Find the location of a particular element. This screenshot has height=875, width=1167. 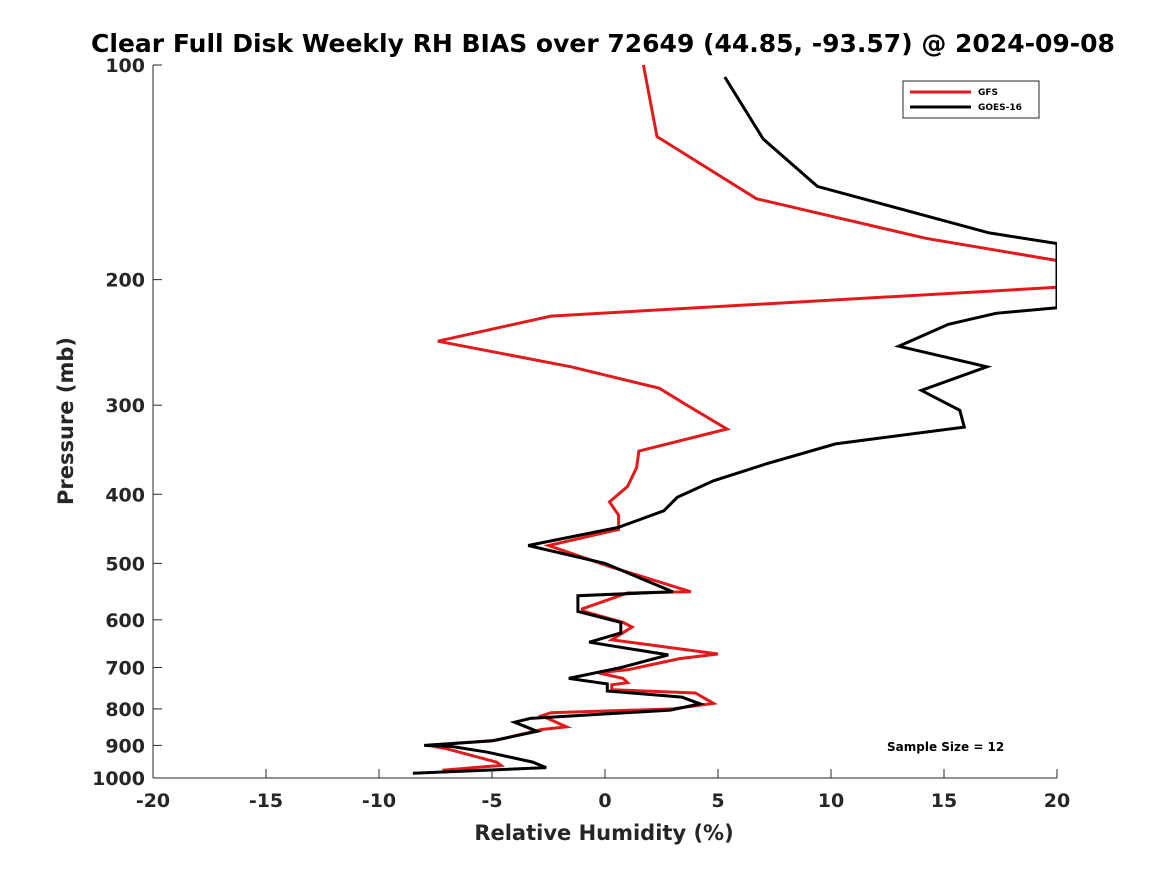

legend: GFS GOES-16 is located at coordinates (971, 99).